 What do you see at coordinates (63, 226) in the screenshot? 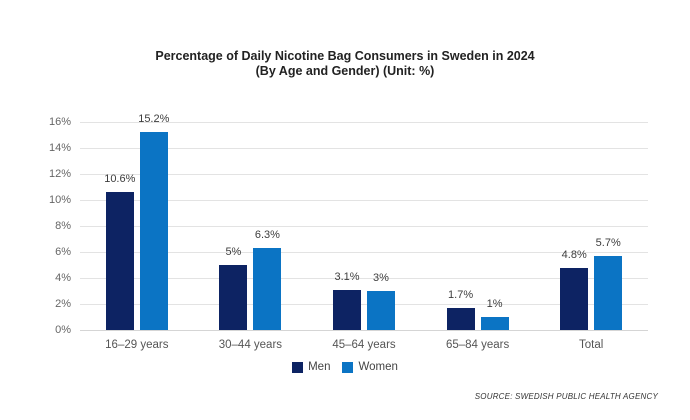
I see `y-axis-tick-label: 8%` at bounding box center [63, 226].